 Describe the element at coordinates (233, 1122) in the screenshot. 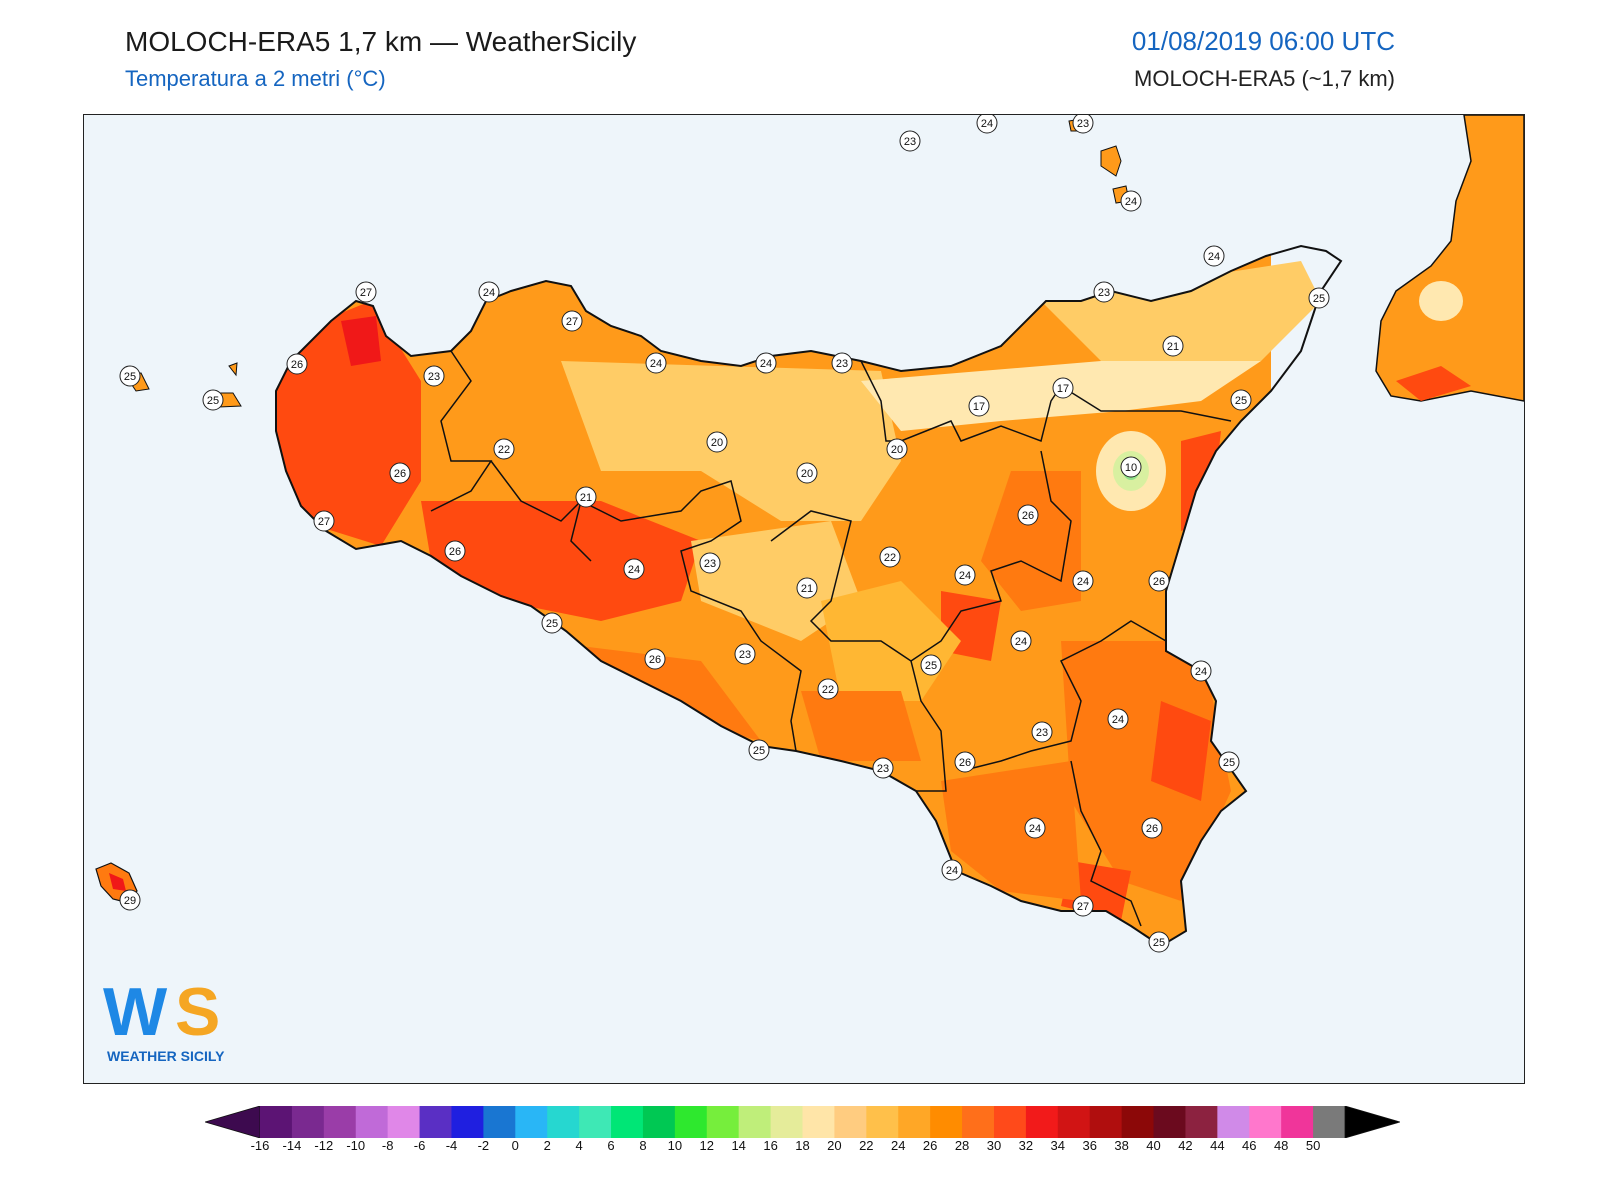

I see `colorbar-min-arrow` at that location.